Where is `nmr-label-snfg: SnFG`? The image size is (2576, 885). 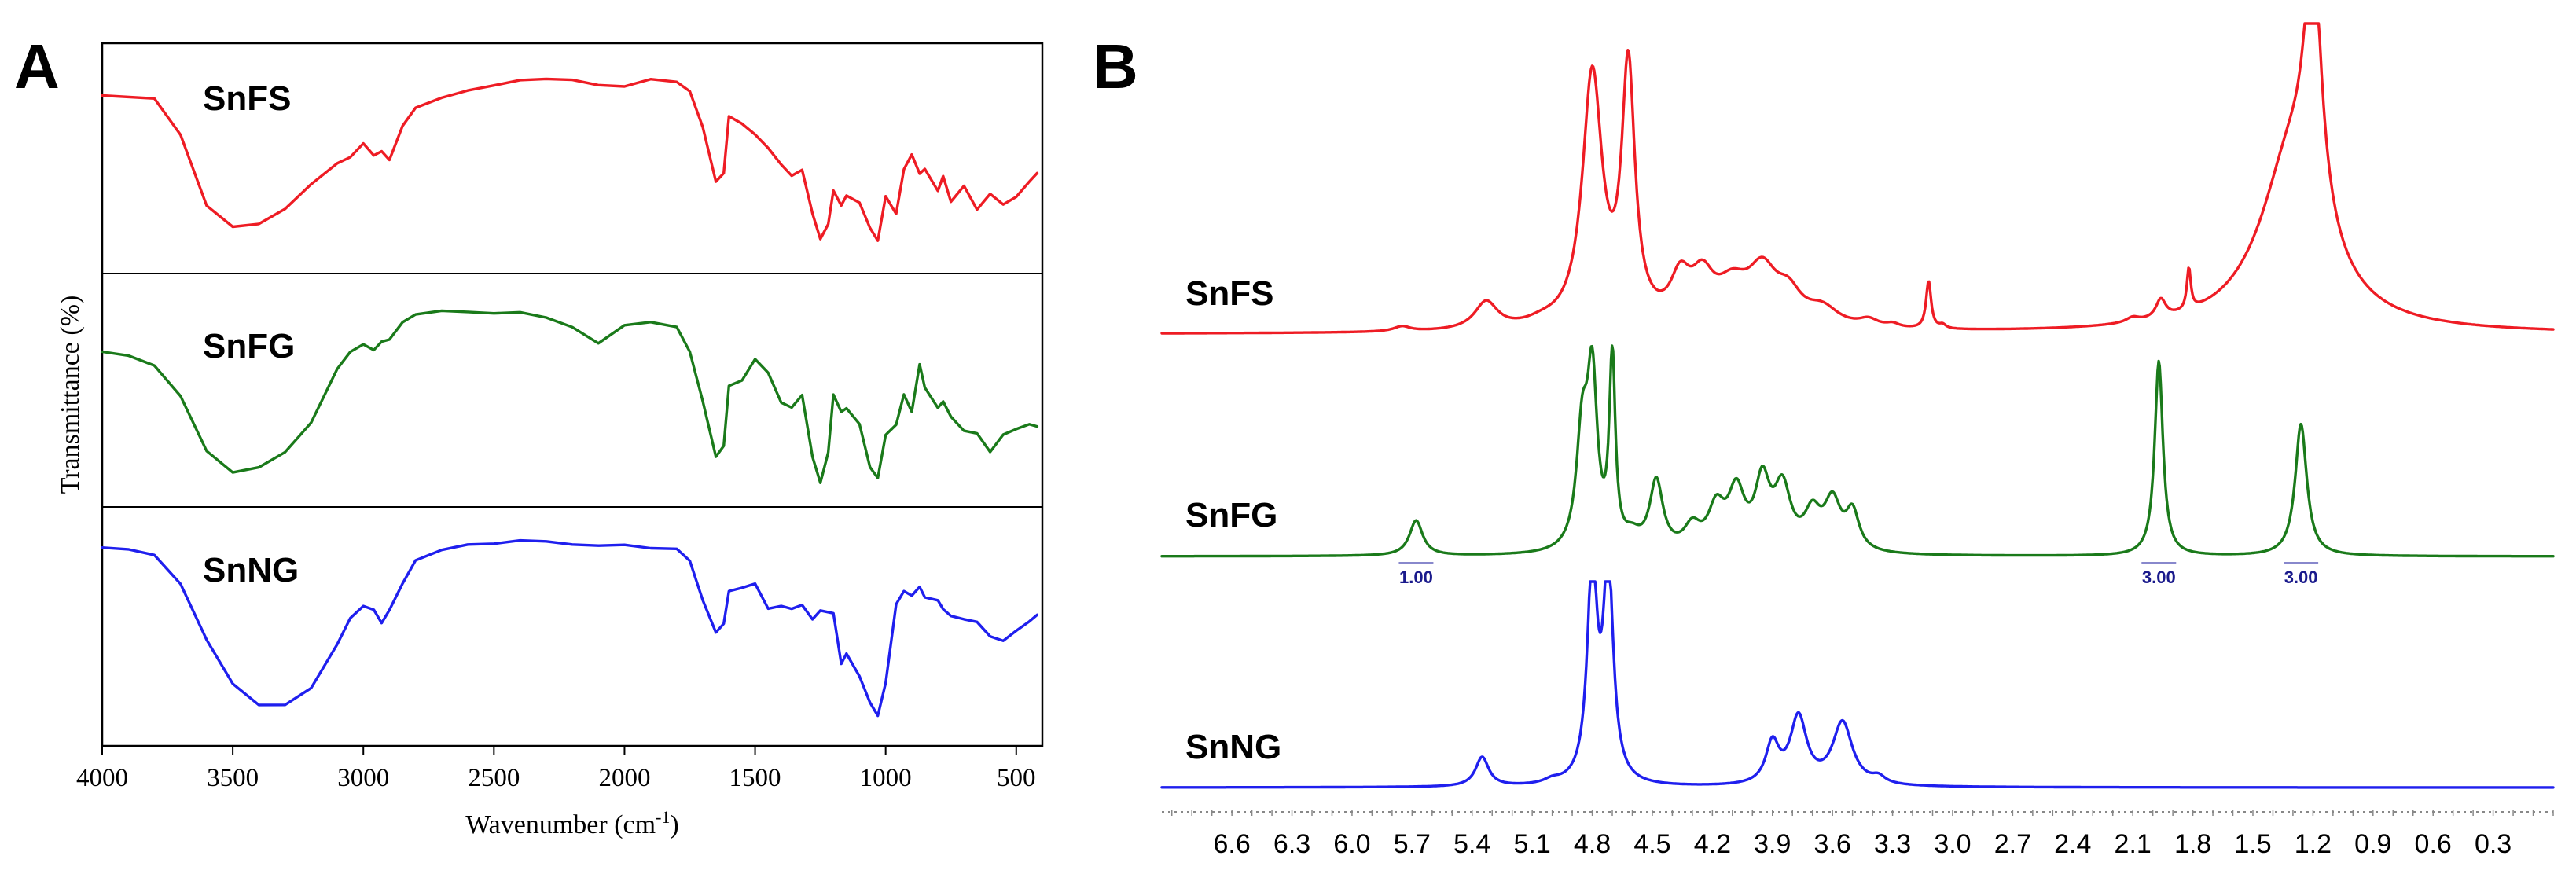 nmr-label-snfg: SnFG is located at coordinates (1231, 515).